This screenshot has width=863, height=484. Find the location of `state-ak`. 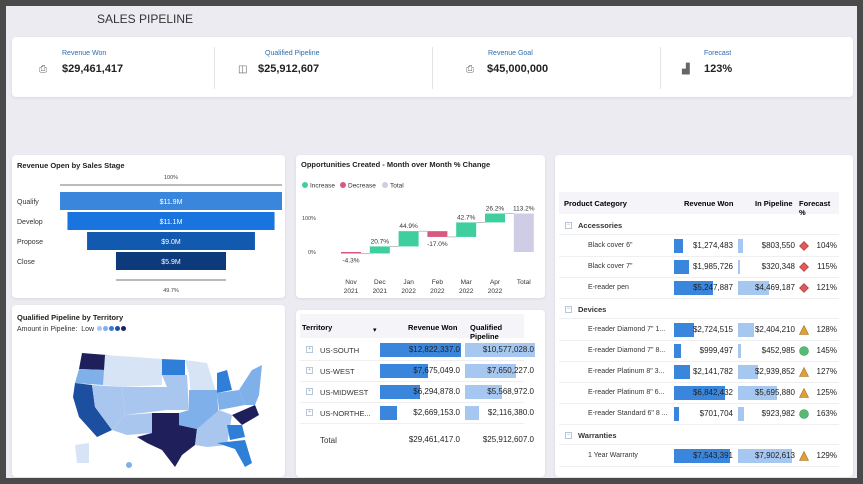

state-ak is located at coordinates (82, 453).